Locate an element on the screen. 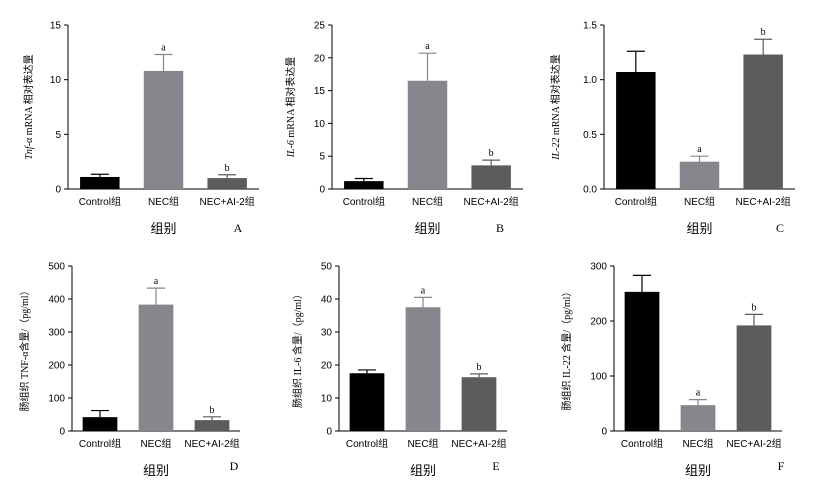  y-tick-label: 50 is located at coordinates (327, 267).